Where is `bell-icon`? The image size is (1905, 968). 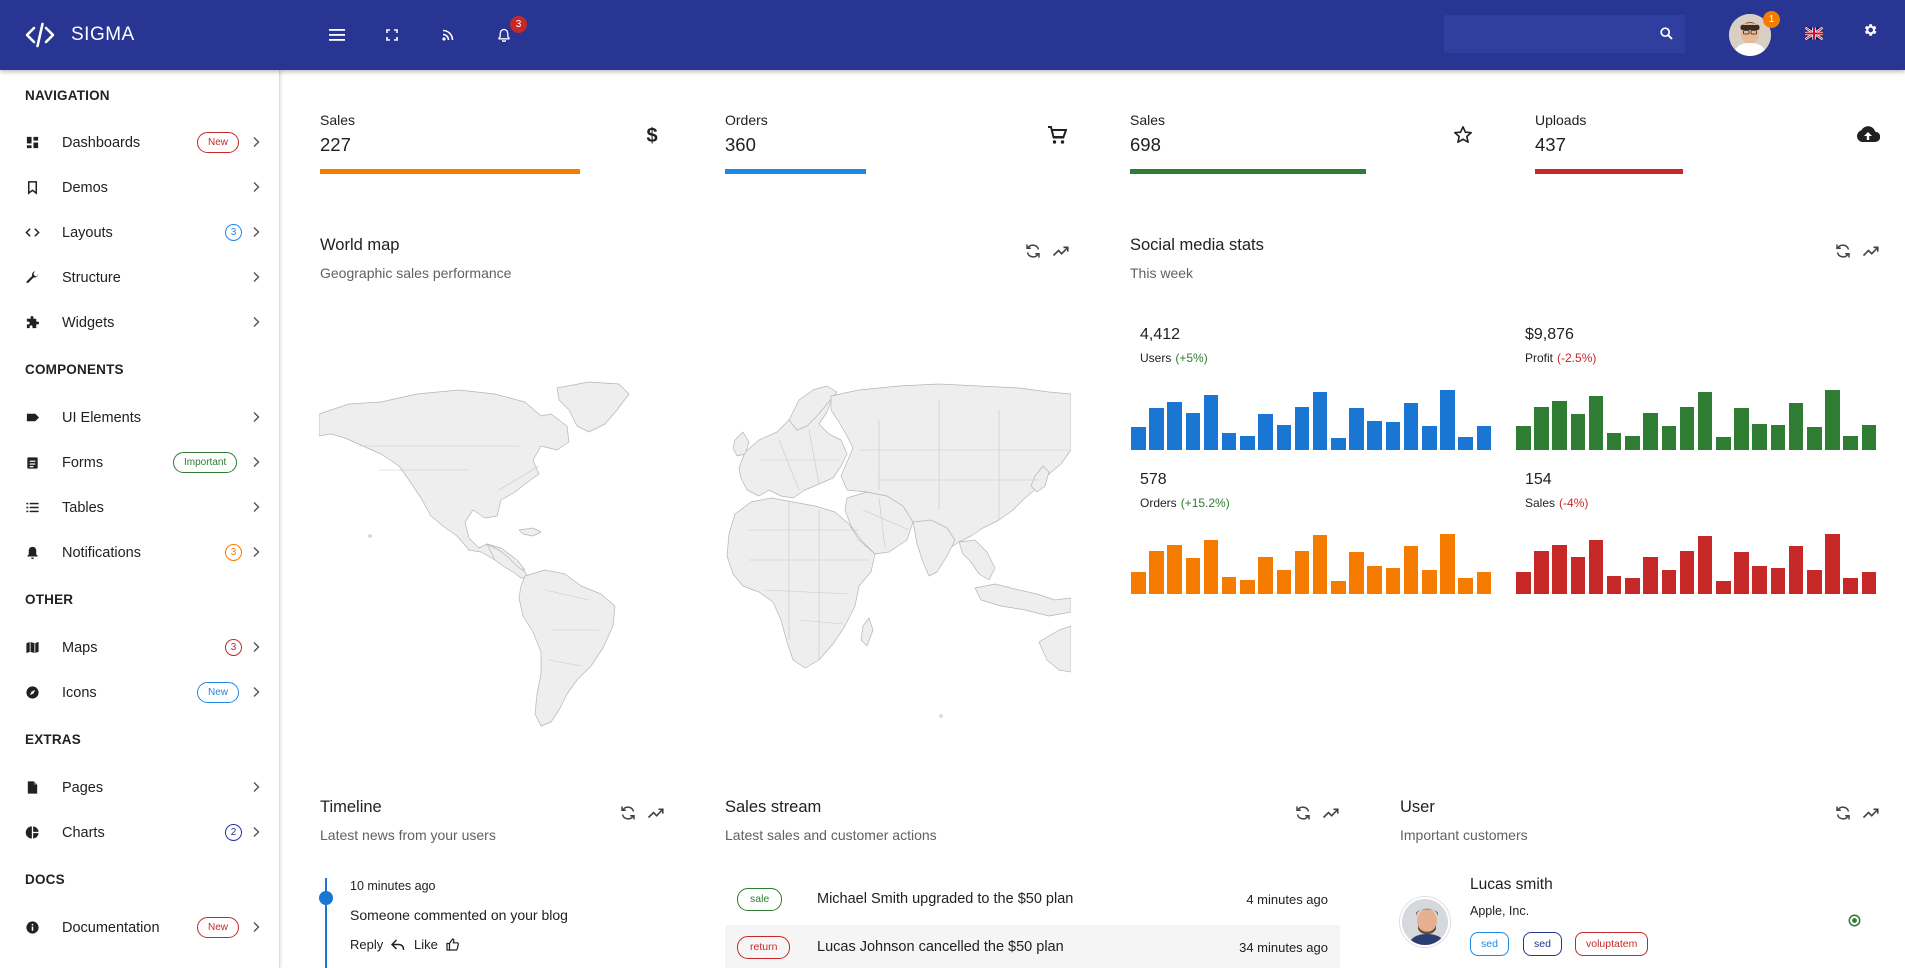 bell-icon is located at coordinates (504, 35).